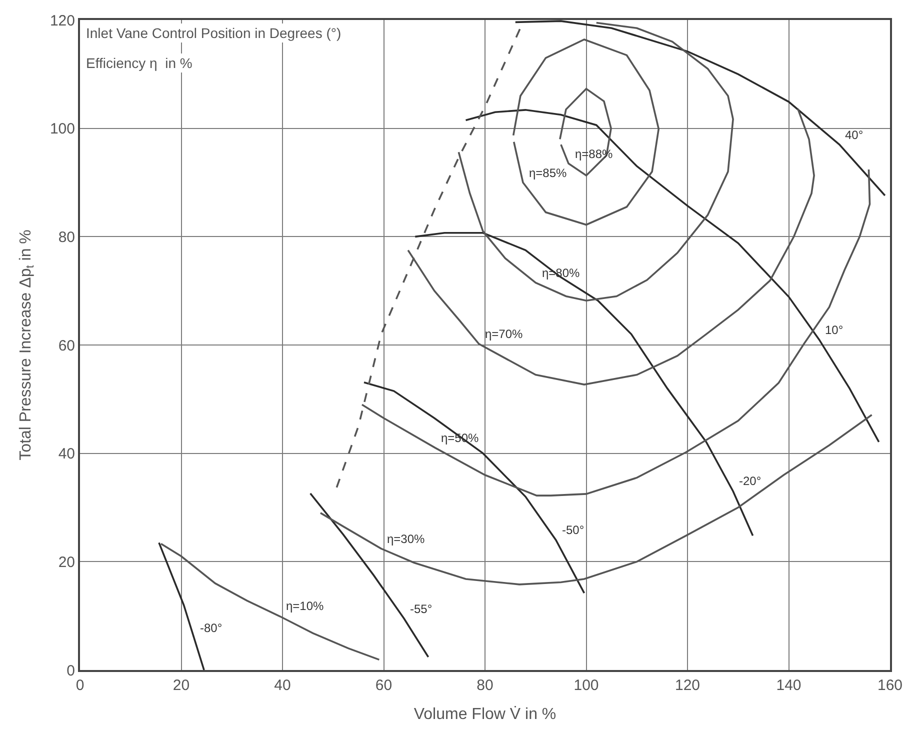  What do you see at coordinates (62, 129) in the screenshot?
I see `y-tick-label: 100` at bounding box center [62, 129].